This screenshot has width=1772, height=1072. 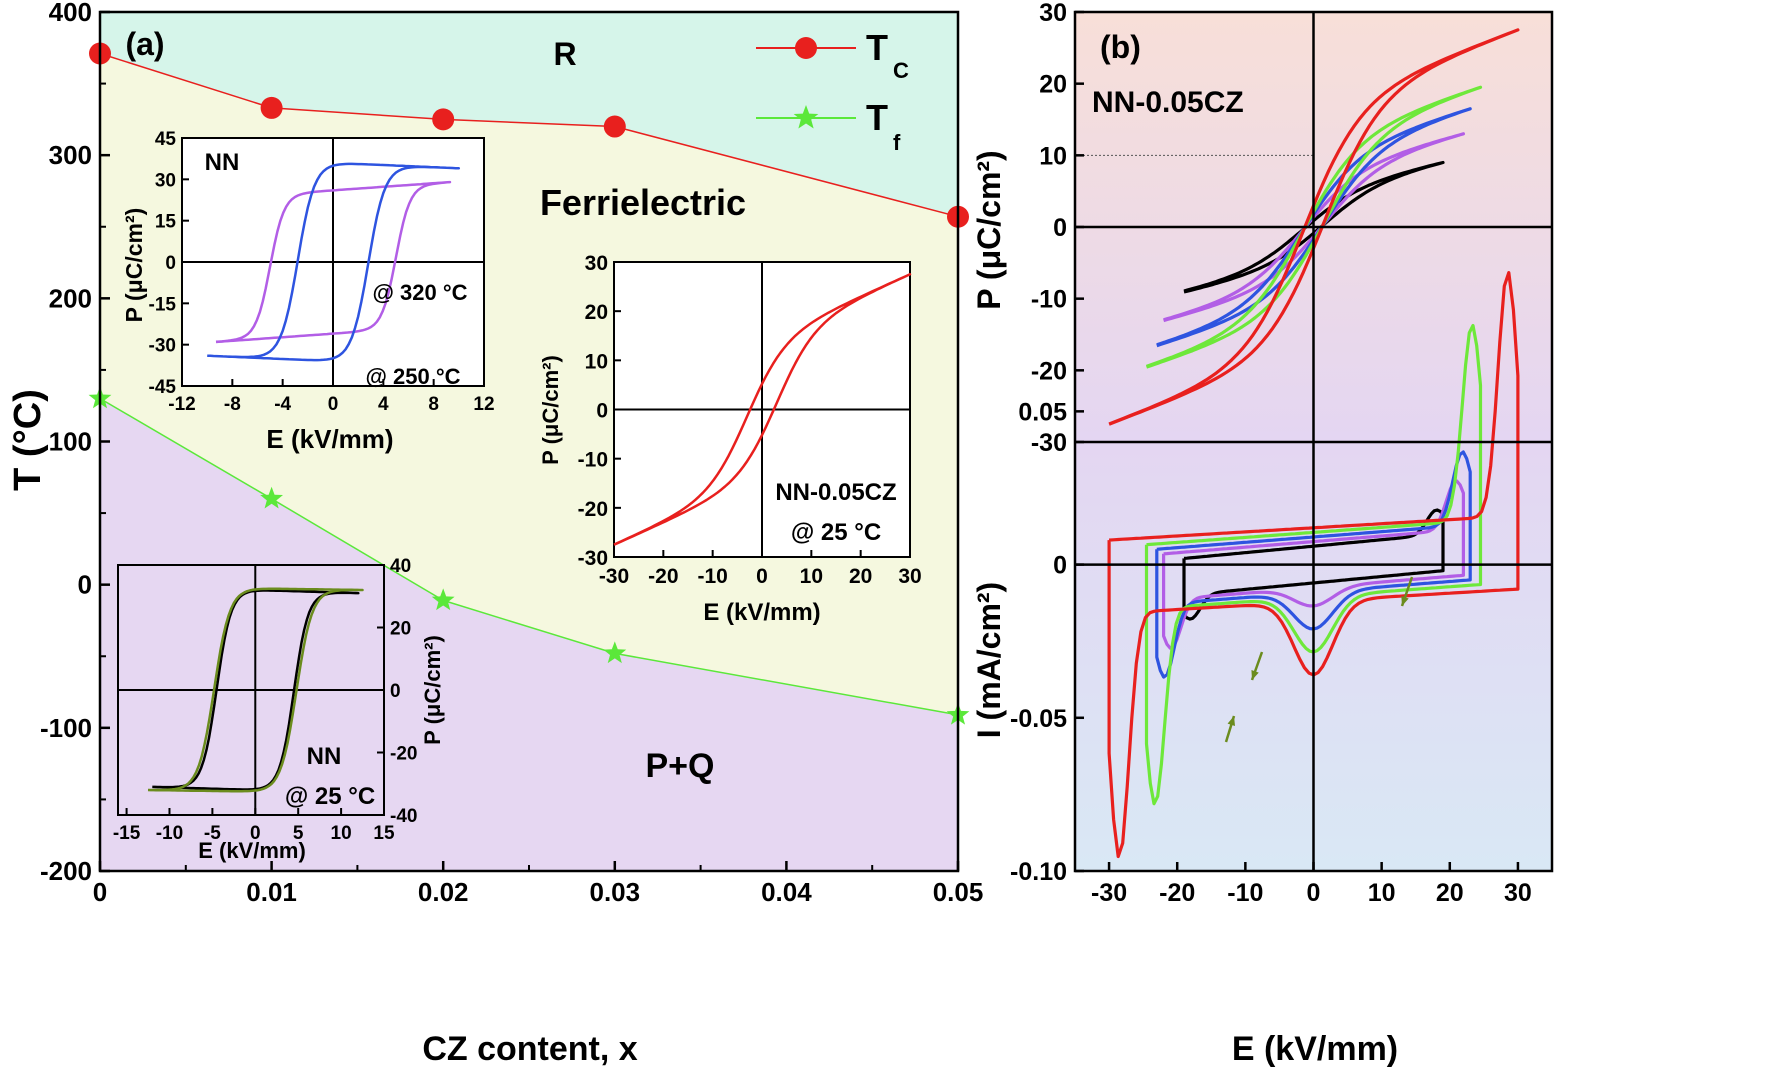 What do you see at coordinates (70, 155) in the screenshot?
I see `ytick-label-a: 300` at bounding box center [70, 155].